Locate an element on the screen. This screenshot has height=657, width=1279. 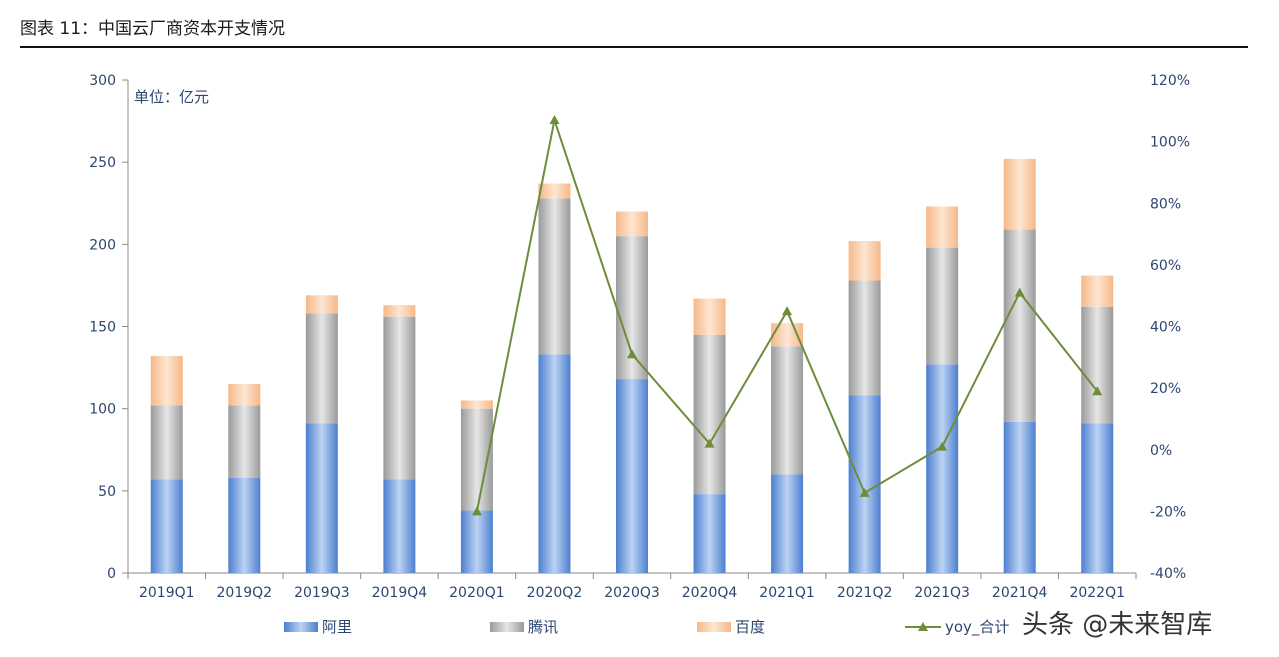
y-right-tick-label: -40% is located at coordinates (1168, 574).